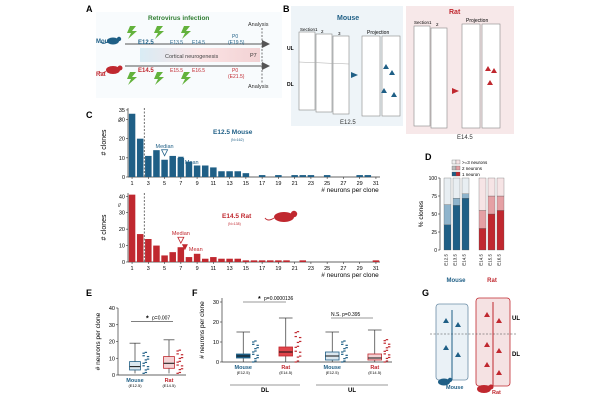 The height and width of the screenshot is (400, 600). I want to click on p-value: p=0.0000136, so click(279, 299).